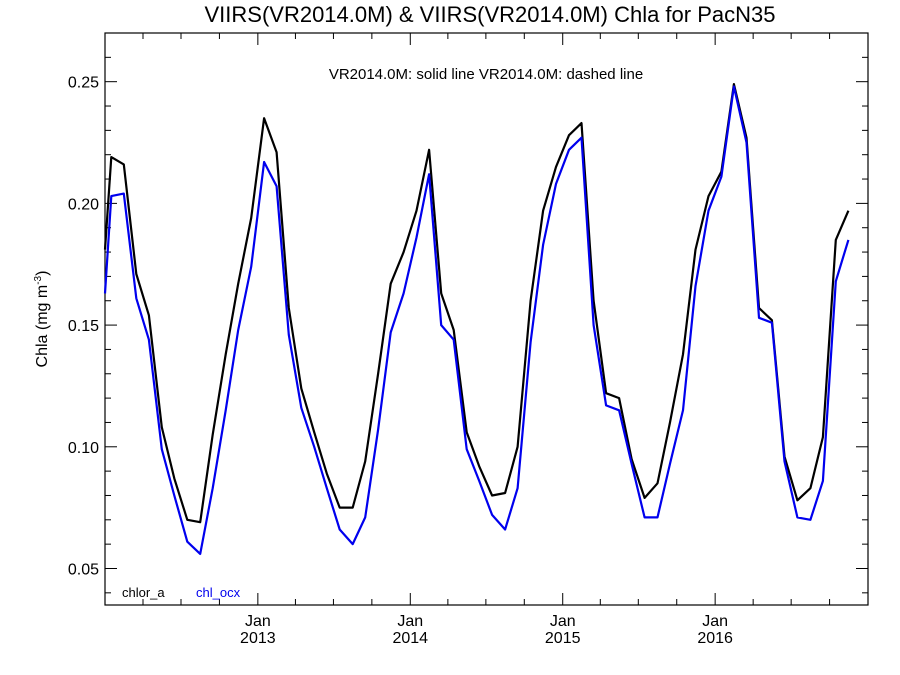 This screenshot has height=675, width=900. I want to click on legend: chlor_a chl_ocx, so click(181, 592).